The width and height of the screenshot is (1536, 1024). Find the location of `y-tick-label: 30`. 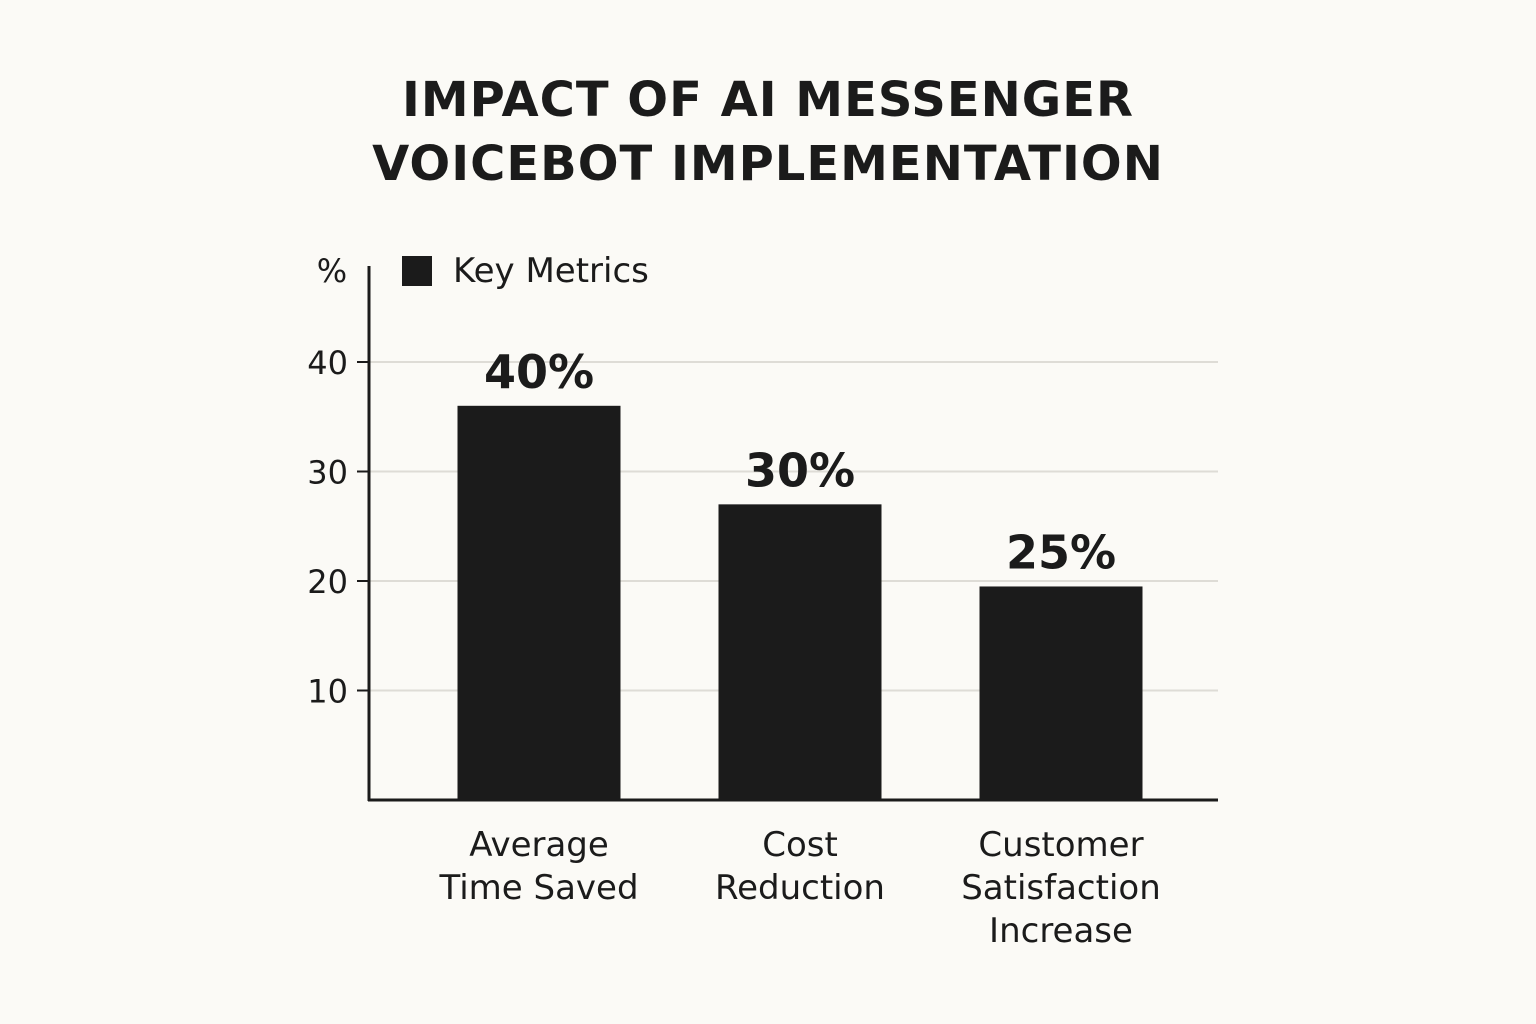

y-tick-label: 30 is located at coordinates (327, 473).